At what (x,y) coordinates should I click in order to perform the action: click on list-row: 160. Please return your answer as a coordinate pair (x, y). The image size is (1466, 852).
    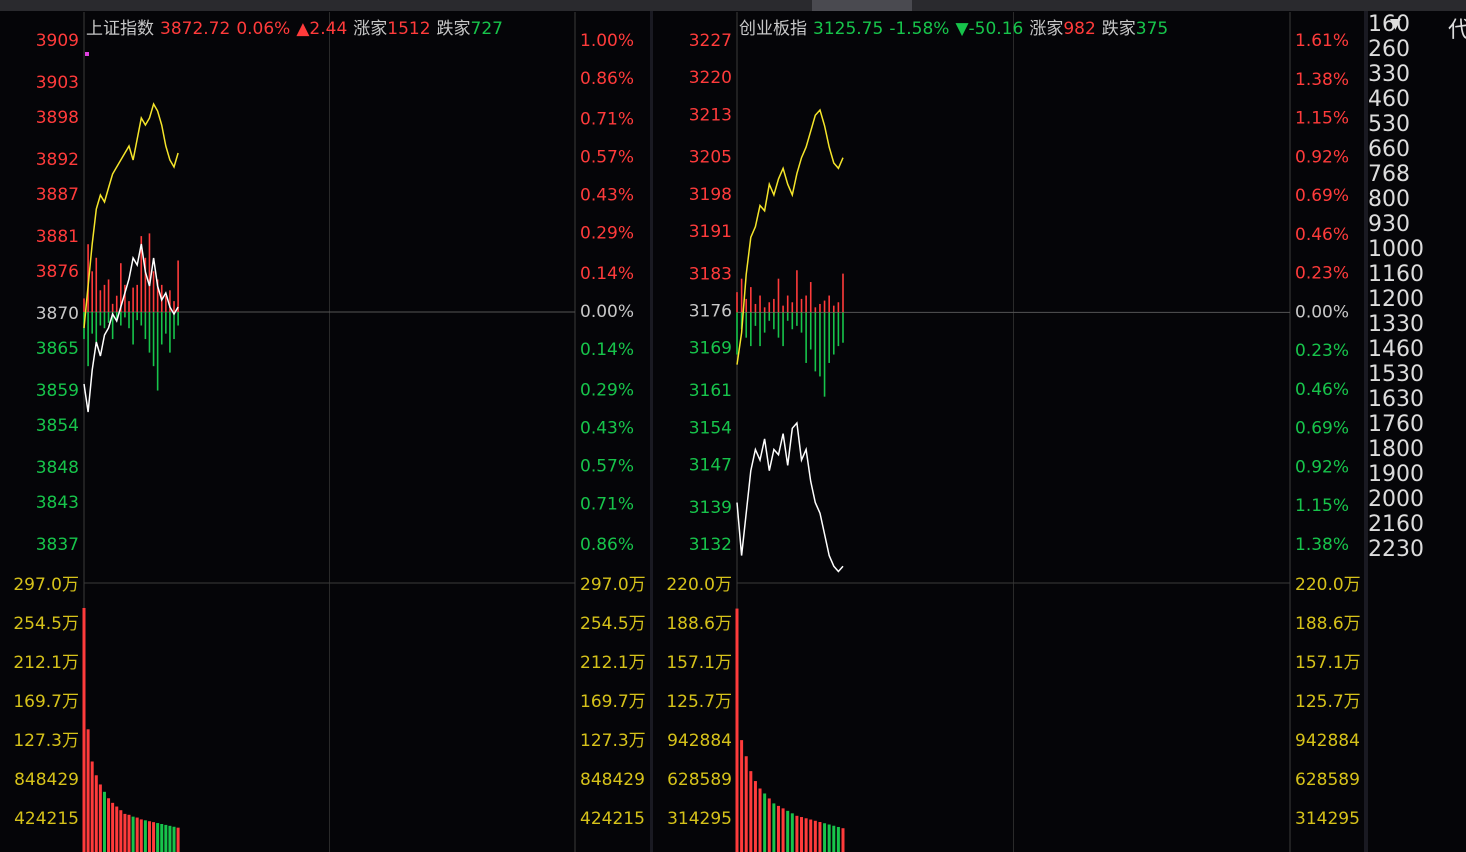
    Looking at the image, I should click on (1417, 24).